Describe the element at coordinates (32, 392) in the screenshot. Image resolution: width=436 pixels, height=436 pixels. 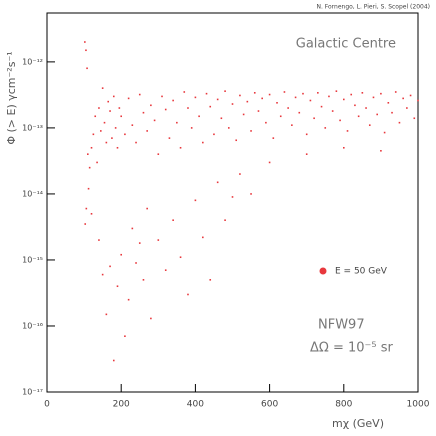
I see `y-tick-label: 10⁻¹⁷` at that location.